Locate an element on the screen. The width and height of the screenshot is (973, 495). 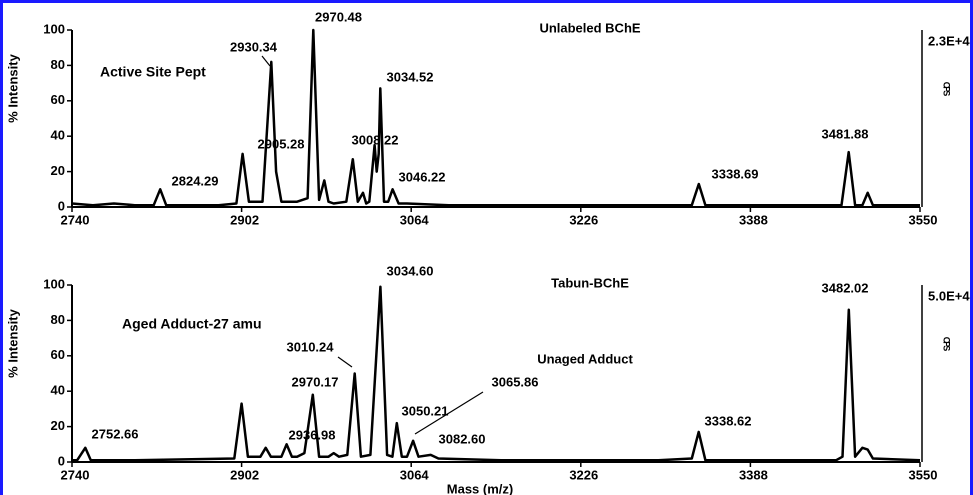
y2-scale: 5.0E+4 is located at coordinates (949, 295).